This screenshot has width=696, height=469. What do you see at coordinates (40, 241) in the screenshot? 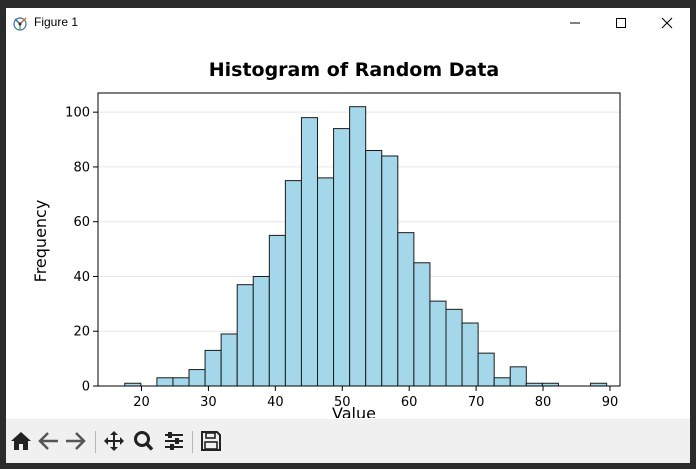
I see `y-axis-label: Frequency` at bounding box center [40, 241].